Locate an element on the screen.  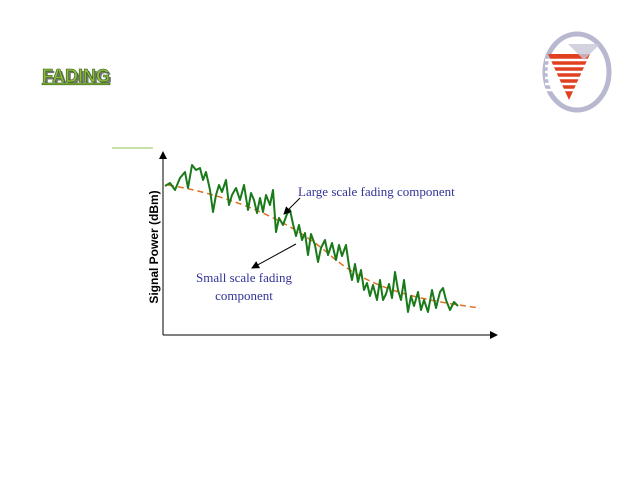
signal-curve is located at coordinates (311, 238).